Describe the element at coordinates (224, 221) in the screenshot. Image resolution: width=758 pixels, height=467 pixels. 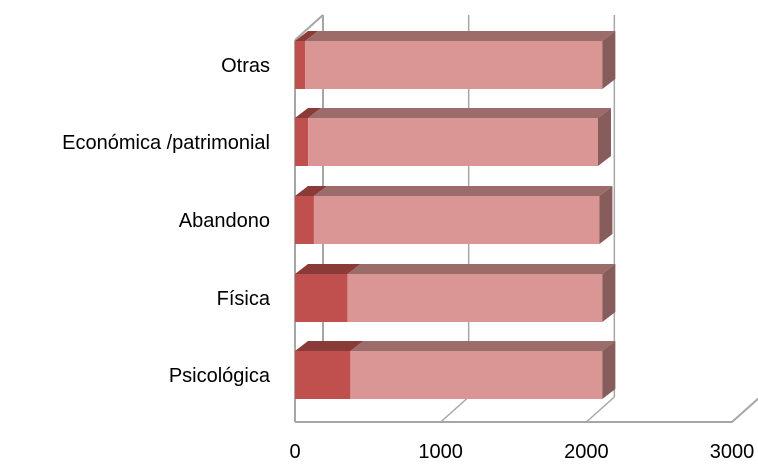
I see `category-label: Abandono` at that location.